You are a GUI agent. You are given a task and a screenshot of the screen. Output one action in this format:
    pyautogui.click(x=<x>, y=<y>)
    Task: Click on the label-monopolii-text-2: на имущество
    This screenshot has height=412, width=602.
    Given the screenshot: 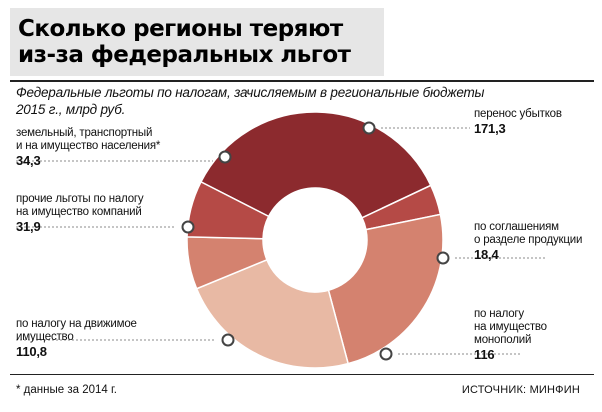 What is the action you would take?
    pyautogui.click(x=510, y=327)
    